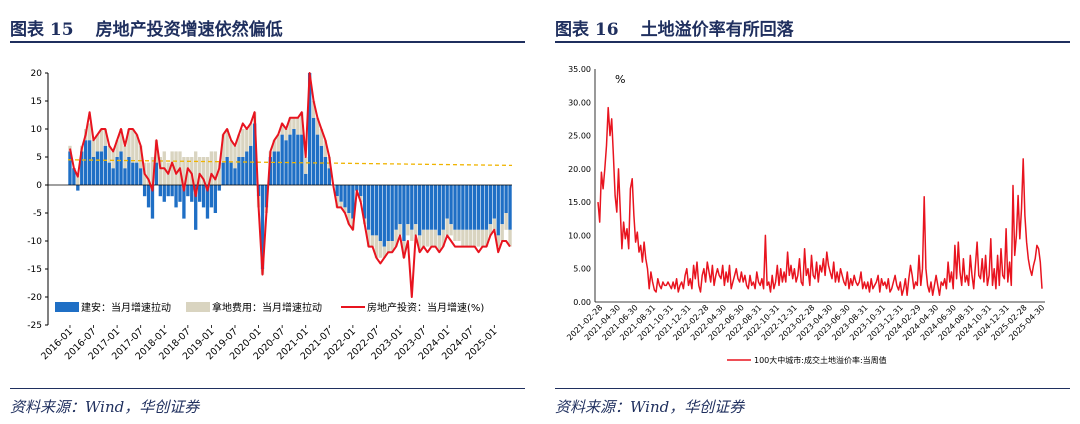 The height and width of the screenshot is (424, 1080). What do you see at coordinates (34, 326) in the screenshot?
I see `y-tick-label: -25` at bounding box center [34, 326].